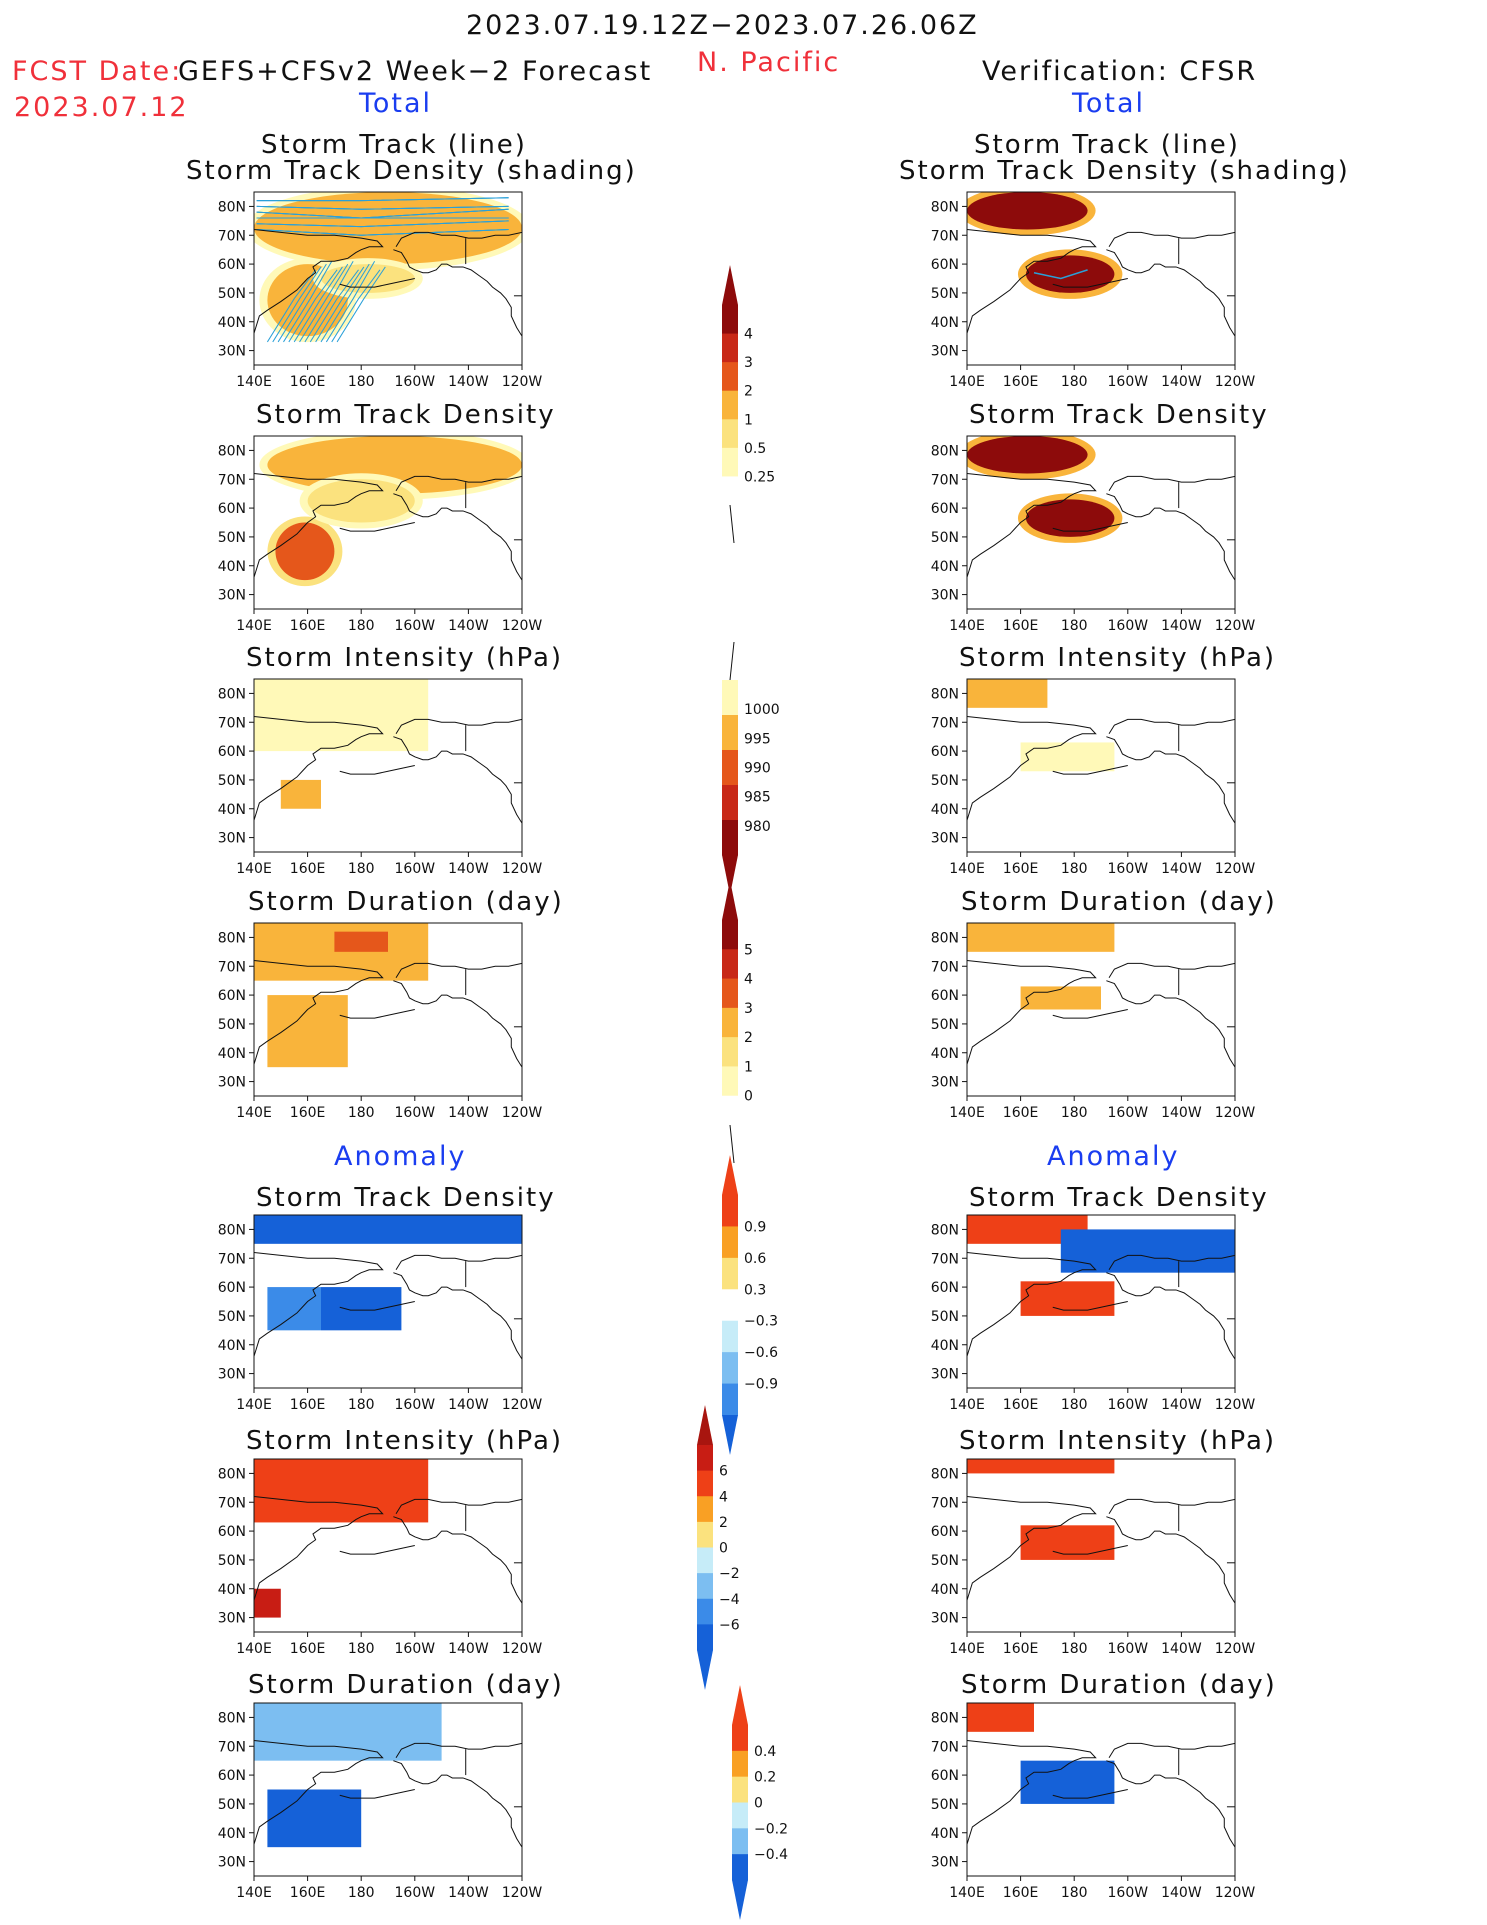 Image resolution: width=1487 pixels, height=1925 pixels. I want to click on verification-anom-density-frame, so click(1101, 1301).